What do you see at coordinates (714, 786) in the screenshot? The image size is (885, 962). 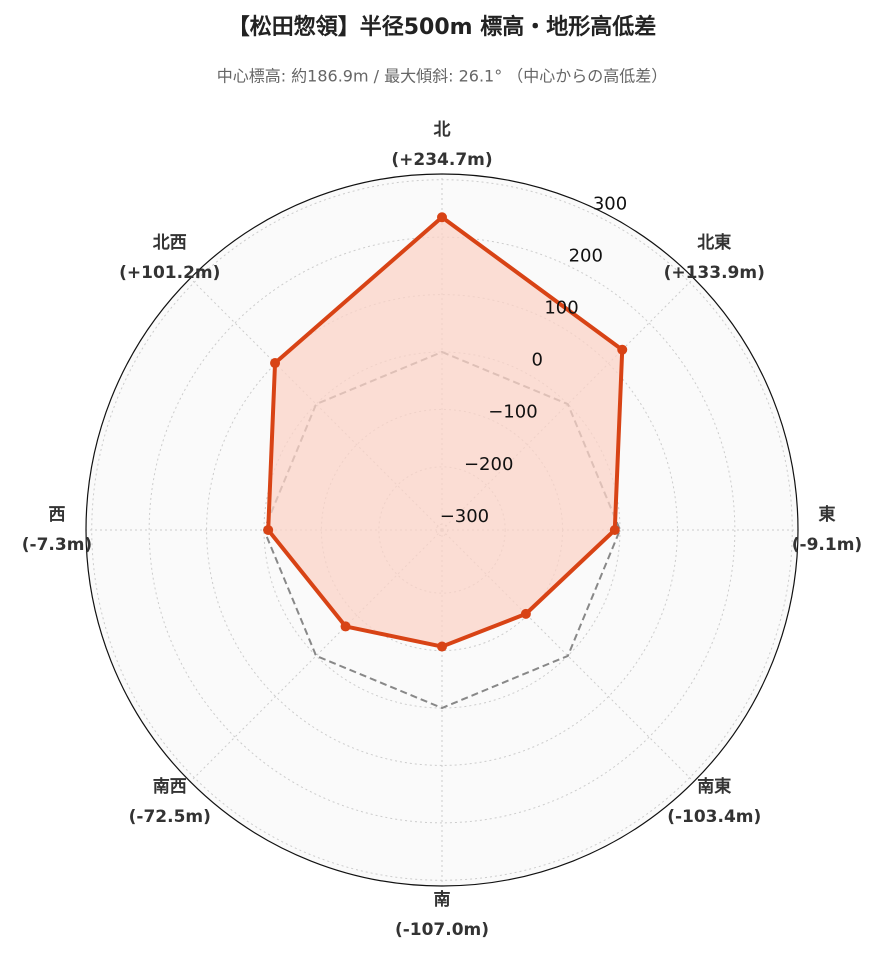 I see `category-label: 南東` at bounding box center [714, 786].